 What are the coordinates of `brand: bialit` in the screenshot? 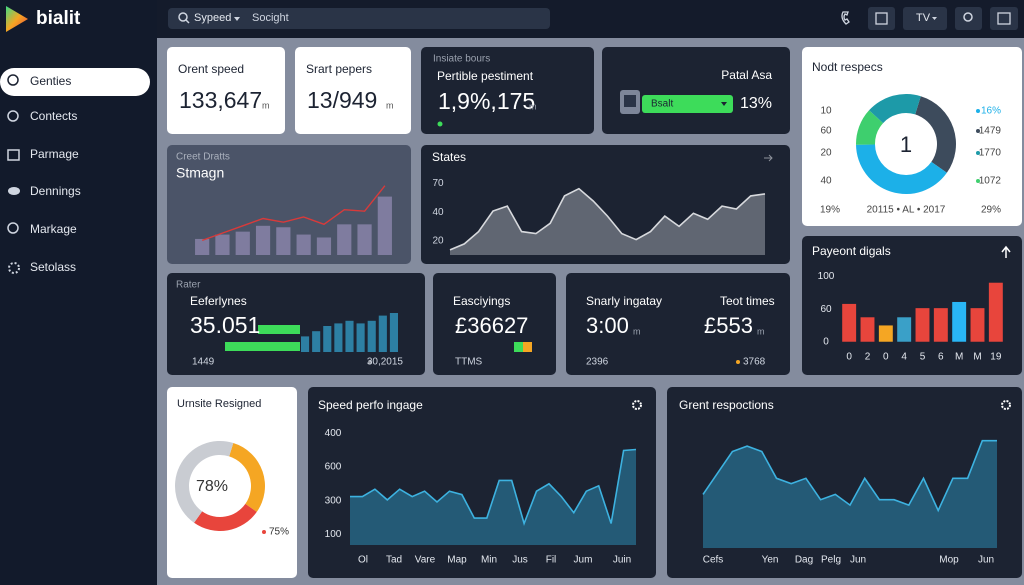 It's located at (58, 18).